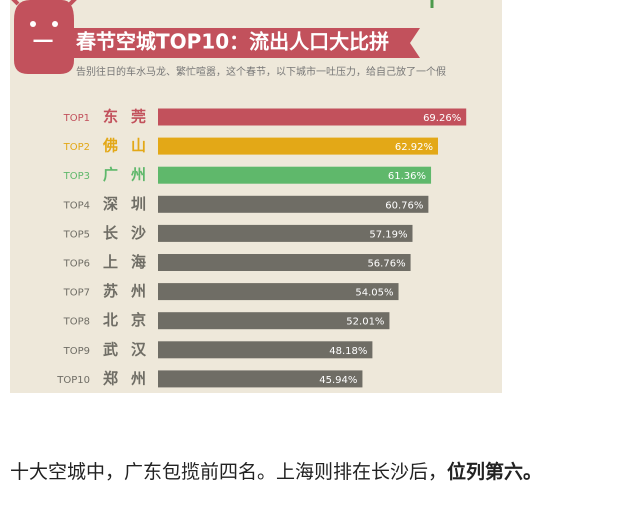 Image resolution: width=640 pixels, height=518 pixels. What do you see at coordinates (76, 322) in the screenshot?
I see `rank-label: TOP8` at bounding box center [76, 322].